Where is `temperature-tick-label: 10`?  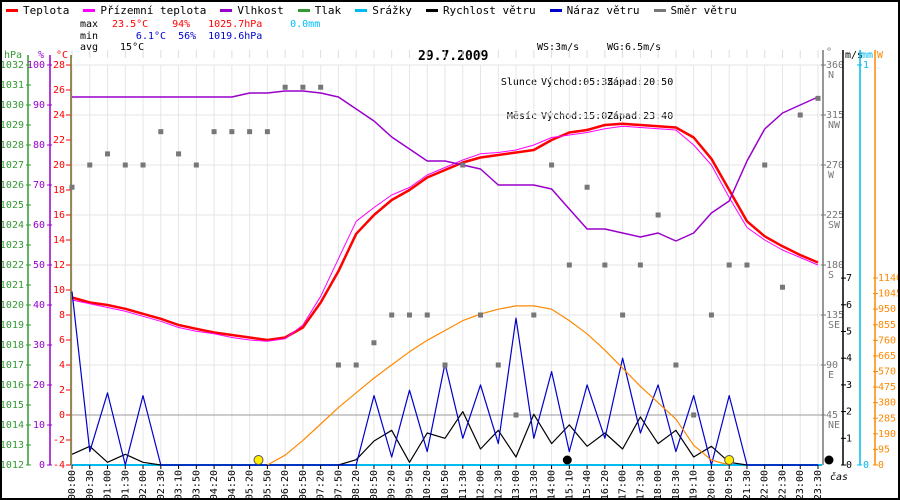 temperature-tick-label: 10 is located at coordinates (59, 290).